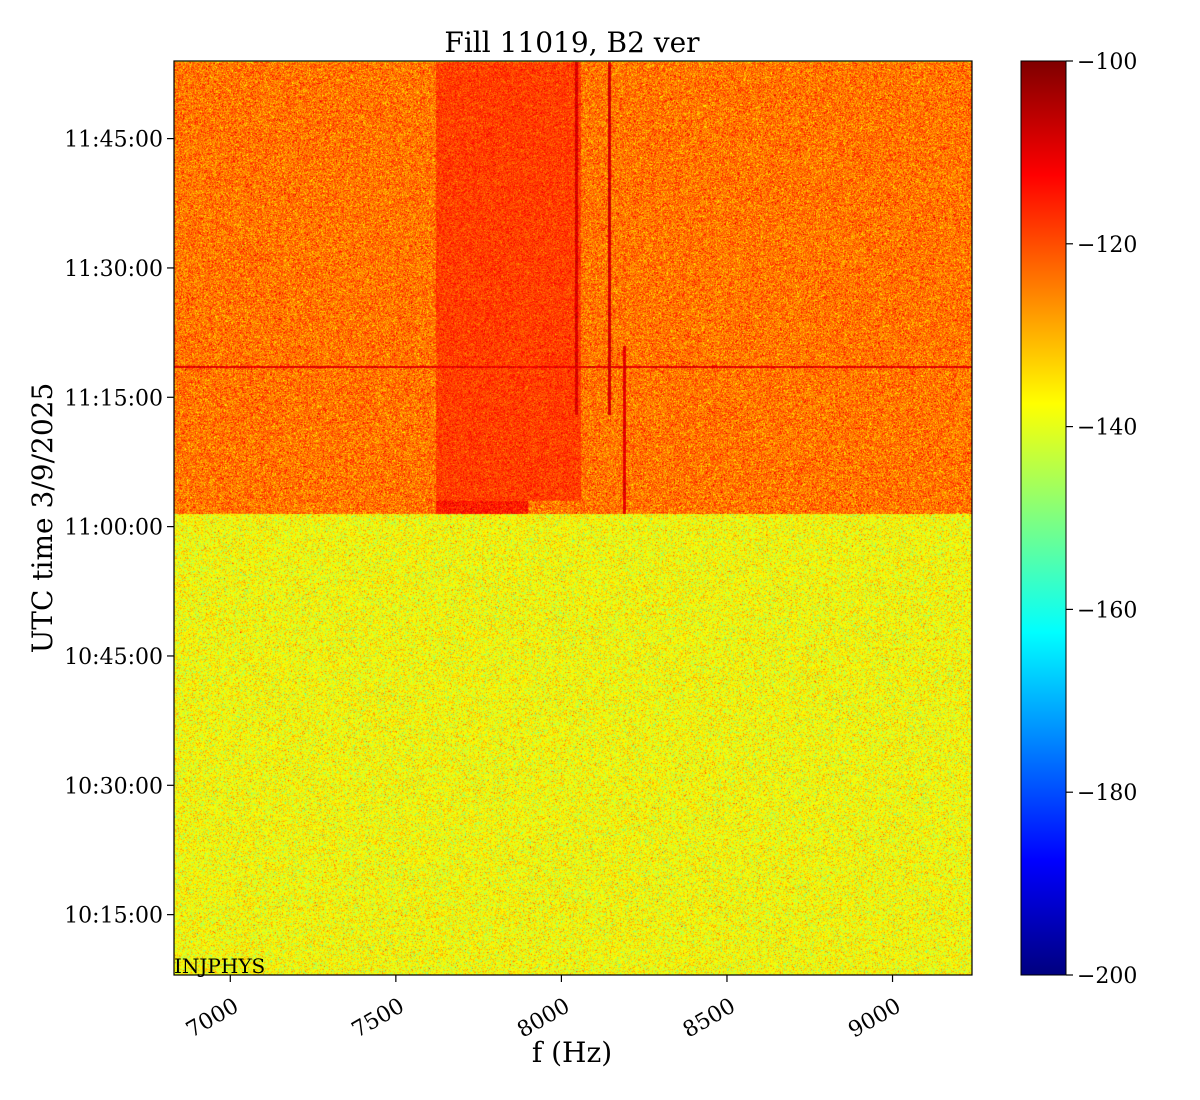  I want to click on colorbar-tick-label: −180, so click(1107, 793).